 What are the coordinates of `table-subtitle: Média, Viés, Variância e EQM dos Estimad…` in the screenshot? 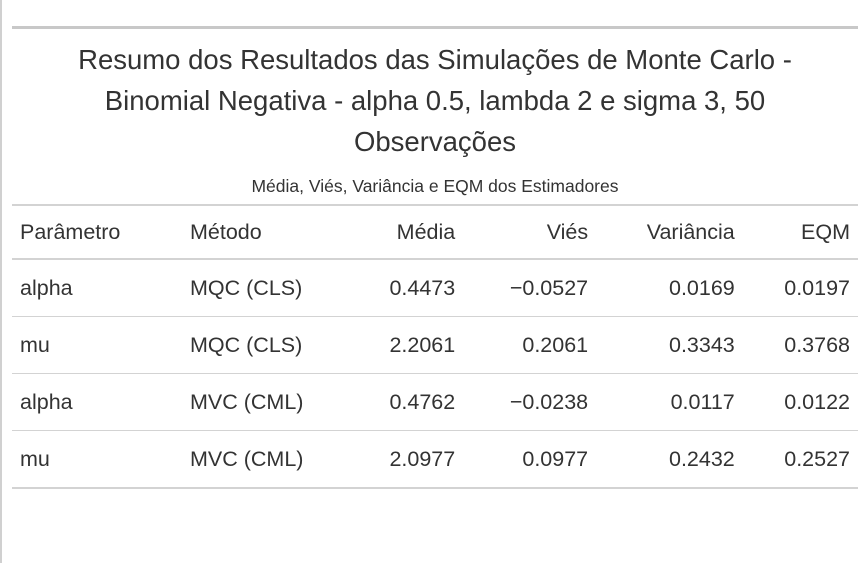 It's located at (435, 186).